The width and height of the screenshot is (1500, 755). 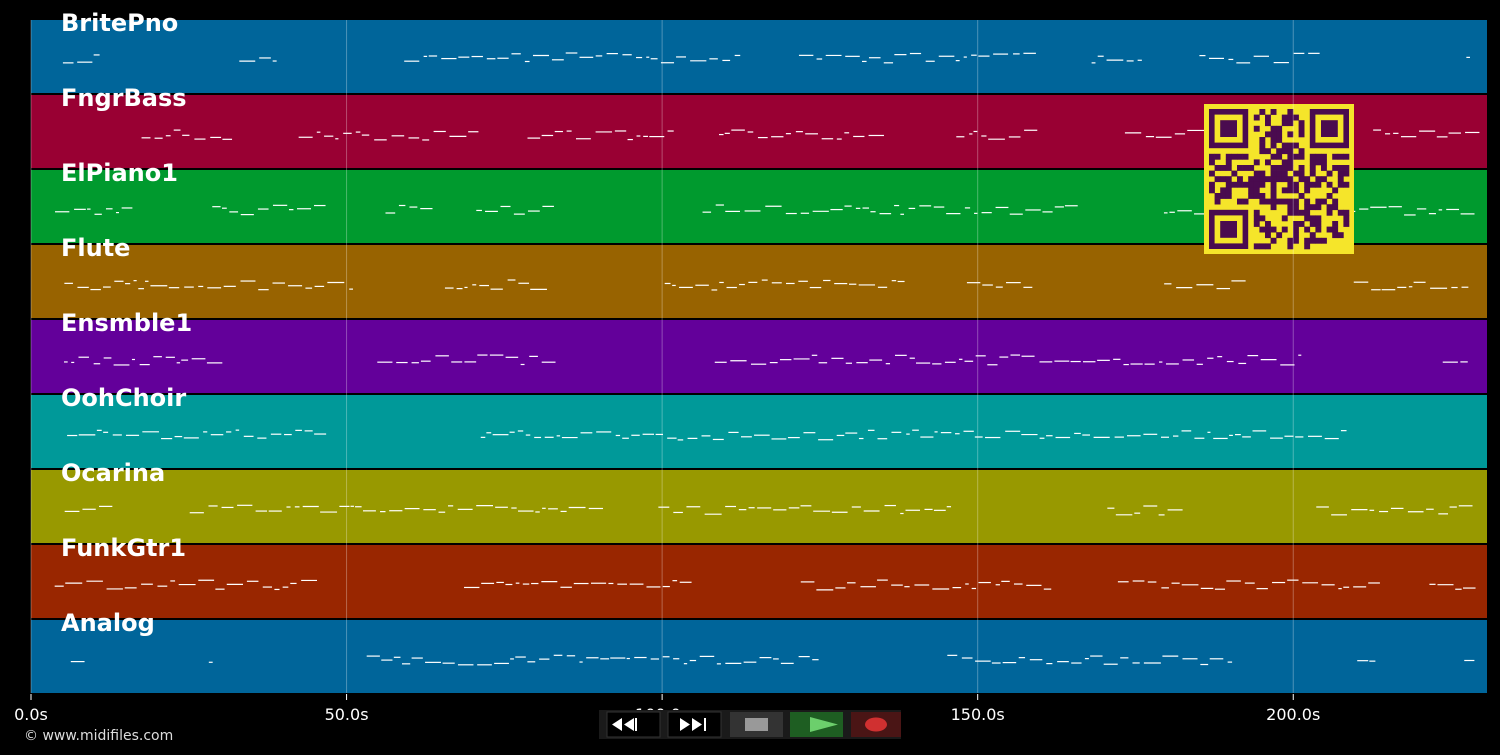 What do you see at coordinates (816, 724) in the screenshot?
I see `play-button` at bounding box center [816, 724].